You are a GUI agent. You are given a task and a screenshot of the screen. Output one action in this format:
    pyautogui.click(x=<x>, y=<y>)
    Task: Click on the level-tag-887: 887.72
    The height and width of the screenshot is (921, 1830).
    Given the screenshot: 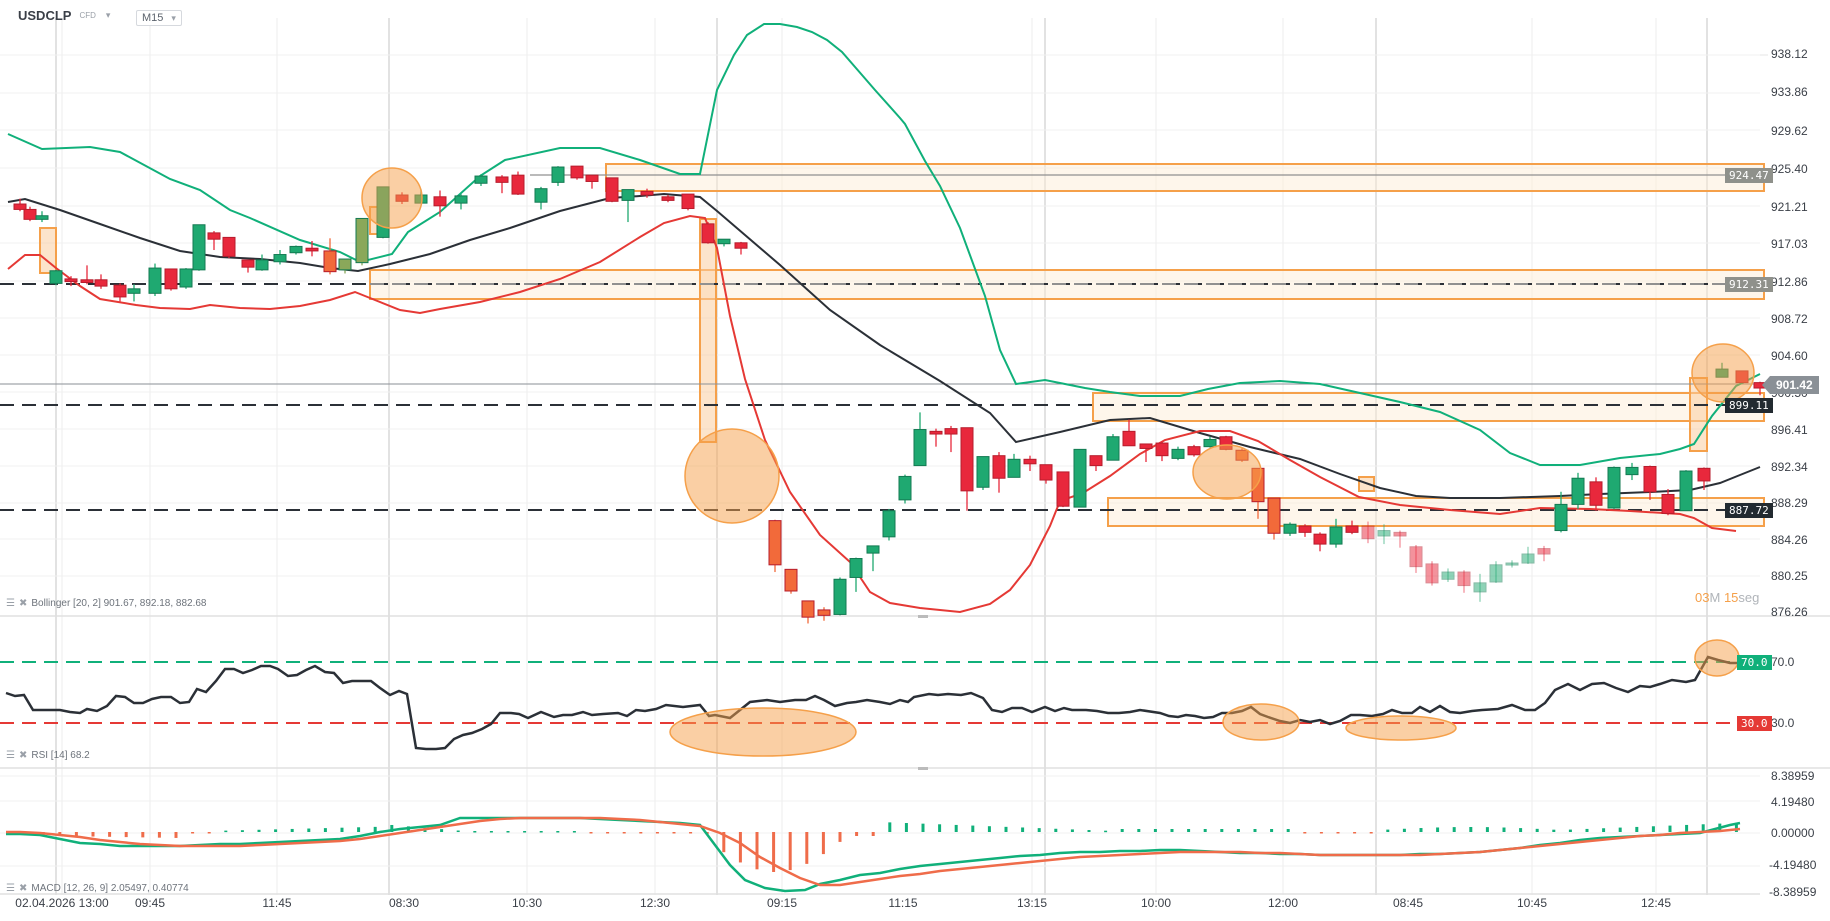 What is the action you would take?
    pyautogui.click(x=1749, y=510)
    